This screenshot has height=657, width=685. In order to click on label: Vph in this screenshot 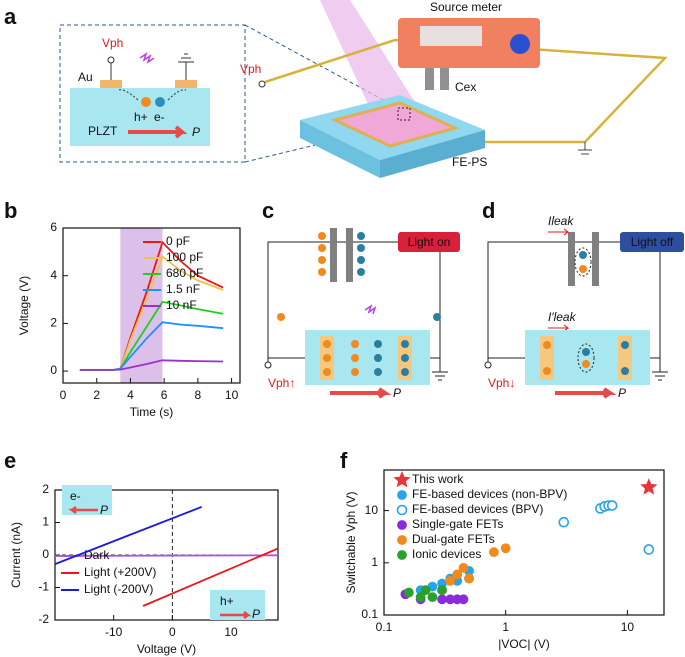, I will do `click(250, 69)`.